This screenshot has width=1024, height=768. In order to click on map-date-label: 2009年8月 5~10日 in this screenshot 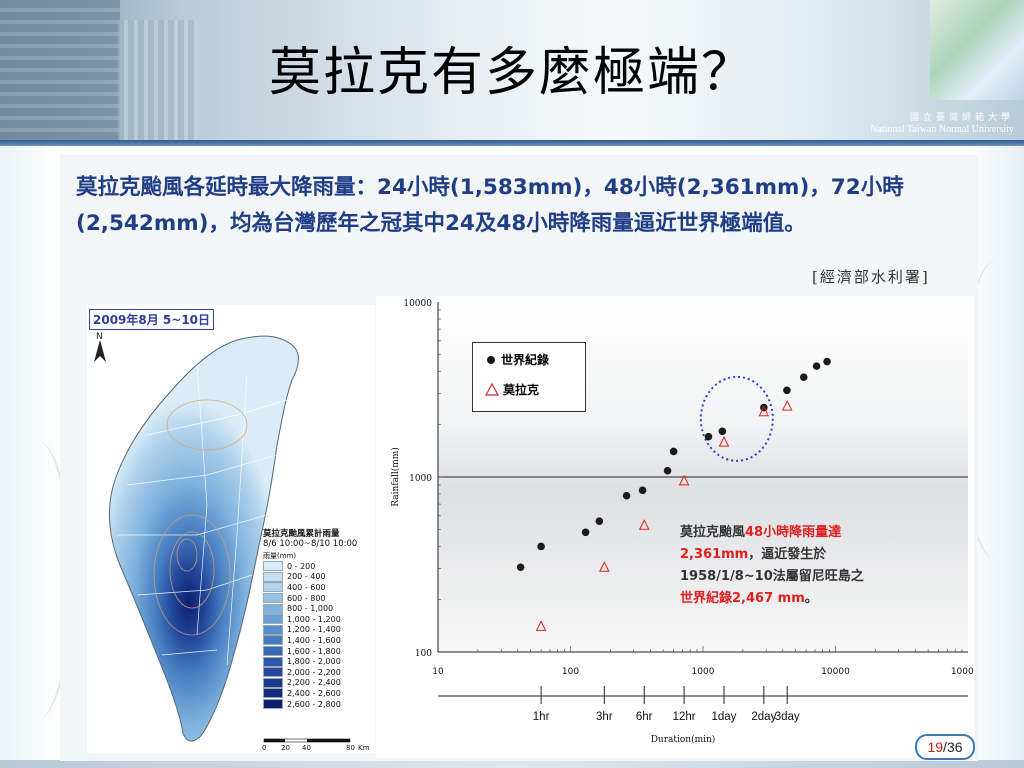, I will do `click(152, 319)`.